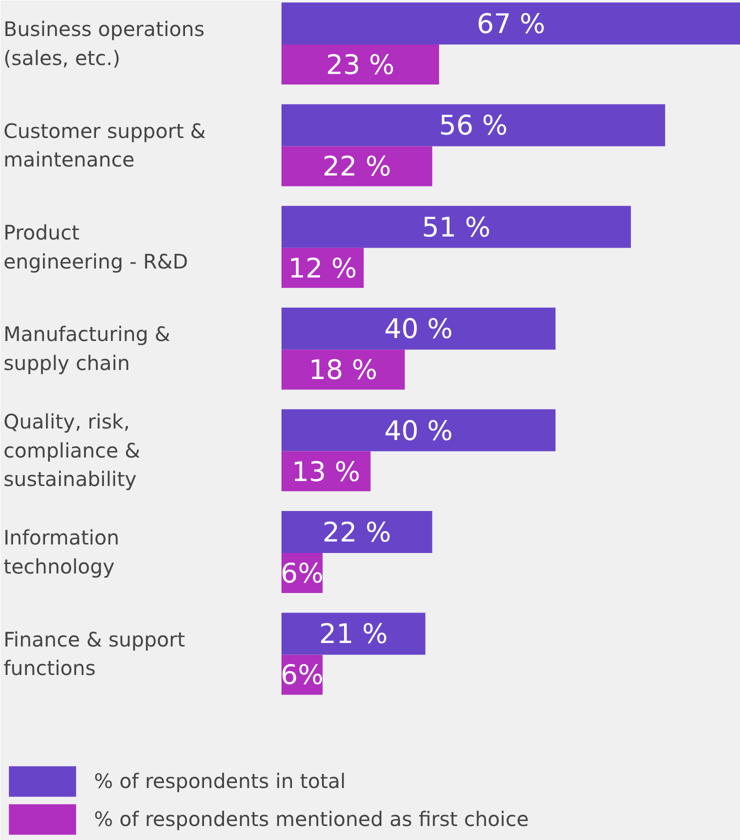 Image resolution: width=740 pixels, height=840 pixels. I want to click on data-label: 67 %, so click(511, 24).